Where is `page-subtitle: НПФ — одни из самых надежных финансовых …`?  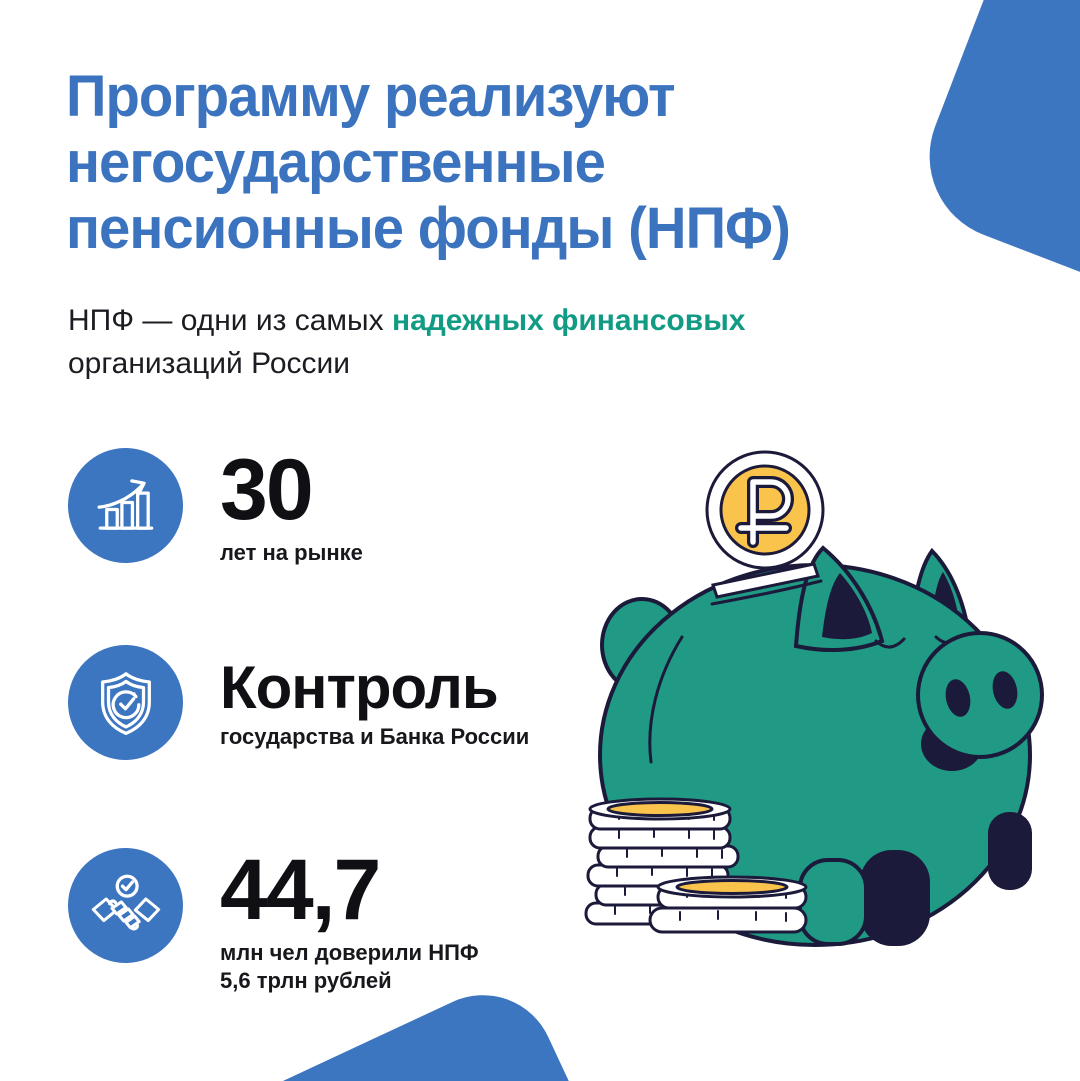 page-subtitle: НПФ — одни из самых надежных финансовых … is located at coordinates (468, 343).